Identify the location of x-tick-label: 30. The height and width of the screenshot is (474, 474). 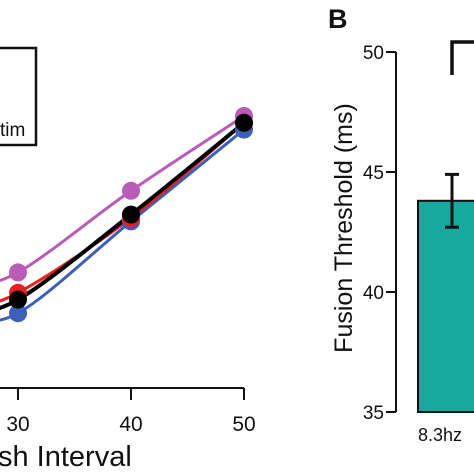
(17, 424).